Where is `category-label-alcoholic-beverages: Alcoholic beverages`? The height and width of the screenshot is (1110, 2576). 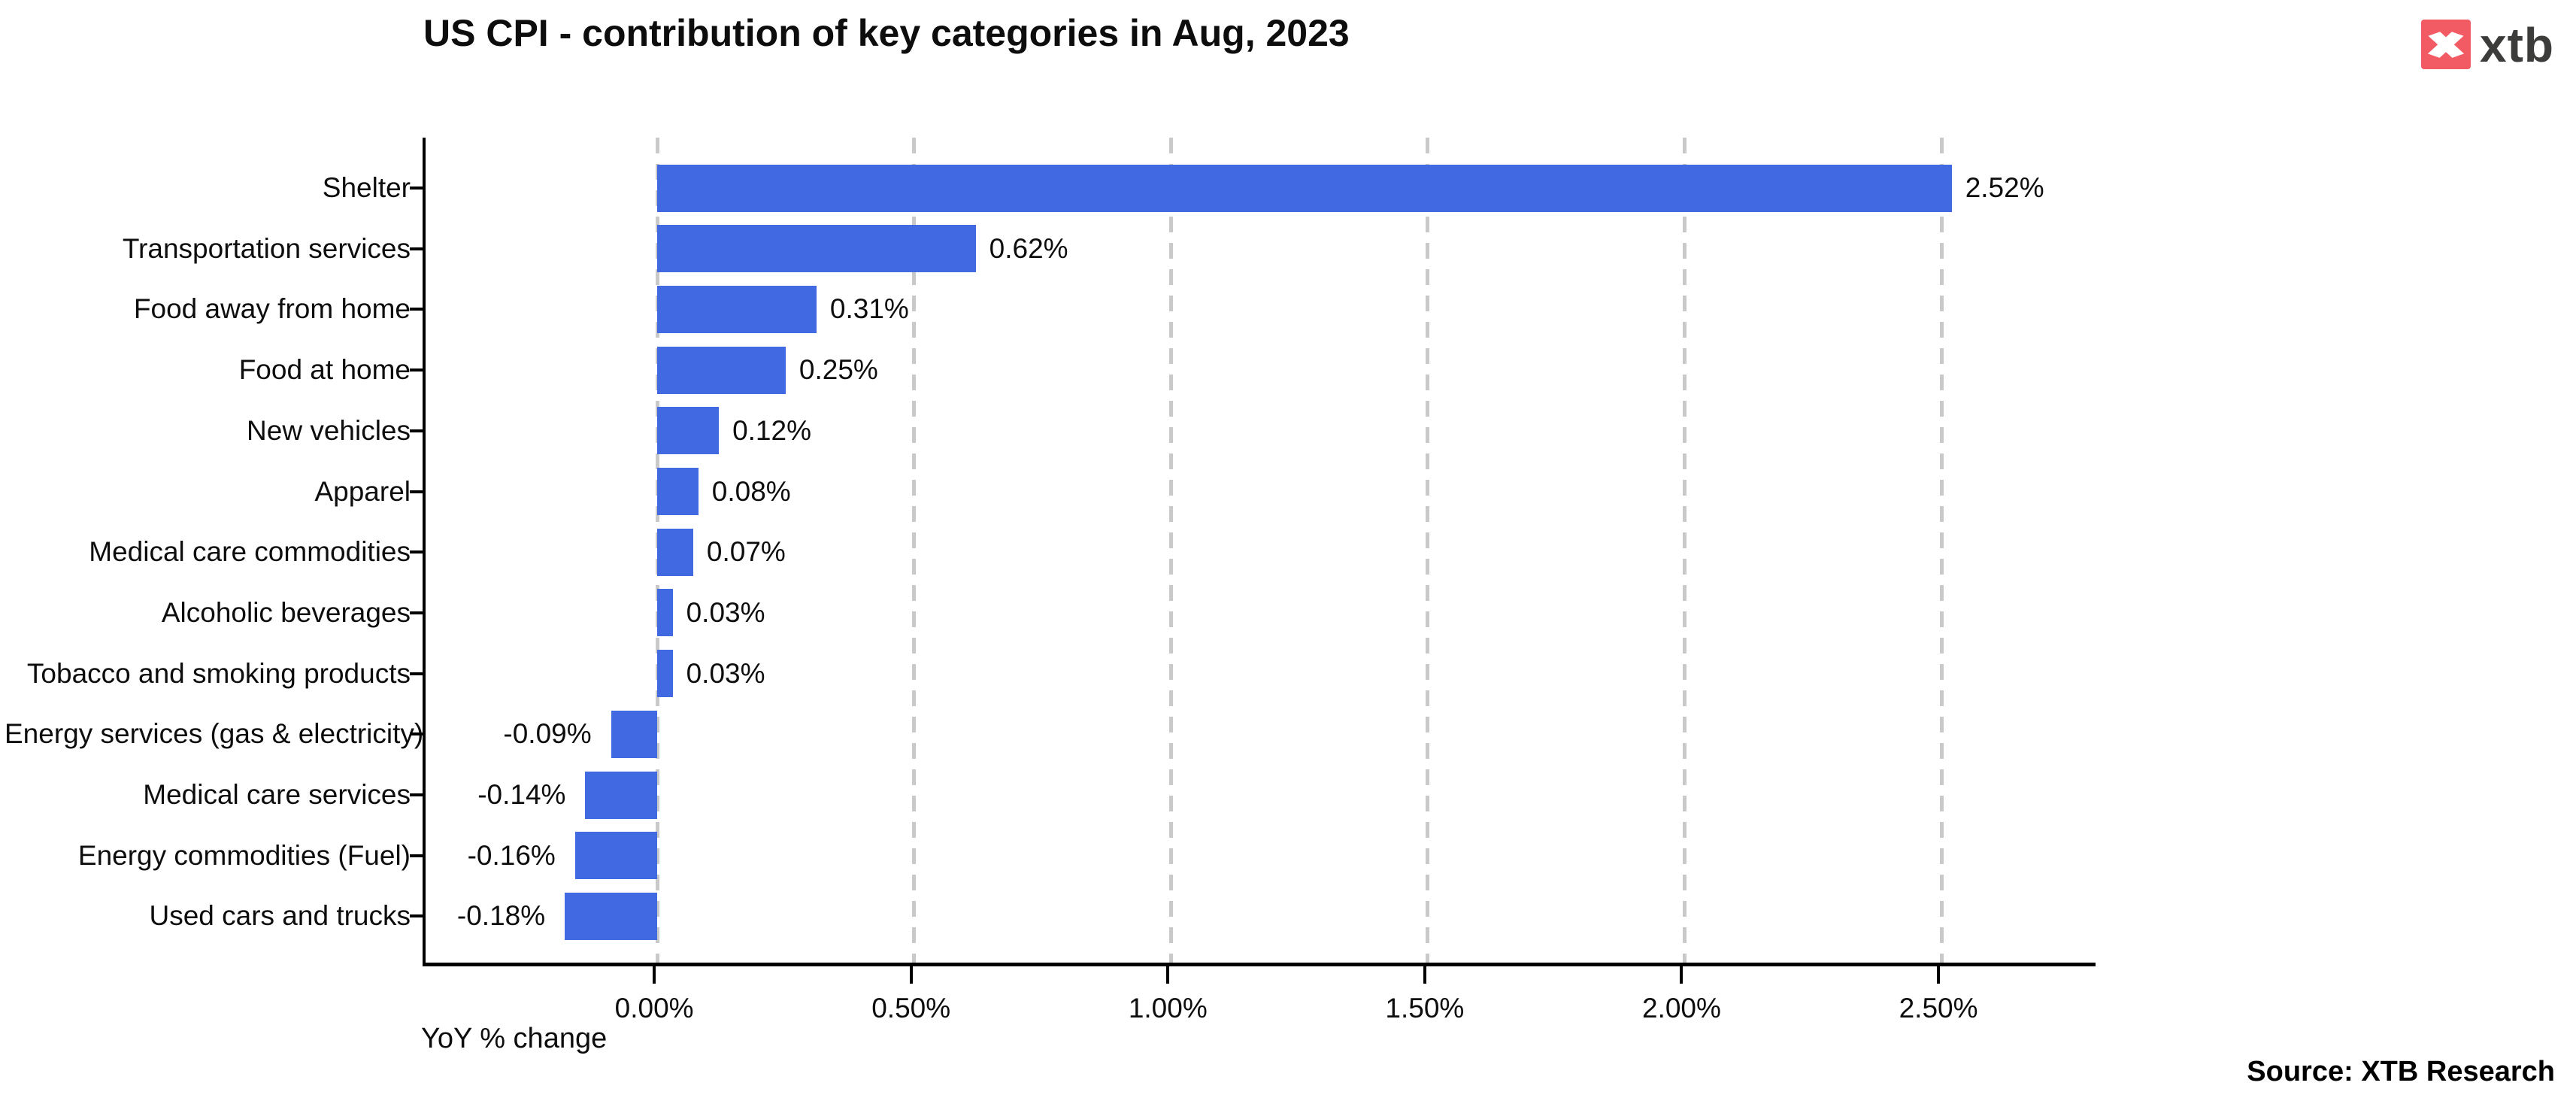
category-label-alcoholic-beverages: Alcoholic beverages is located at coordinates (286, 612).